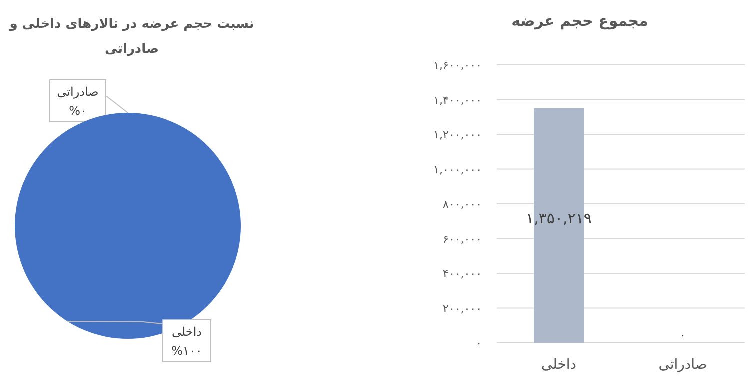  I want to click on y-tick-label: ۲۰۰,۰۰۰, so click(462, 309).